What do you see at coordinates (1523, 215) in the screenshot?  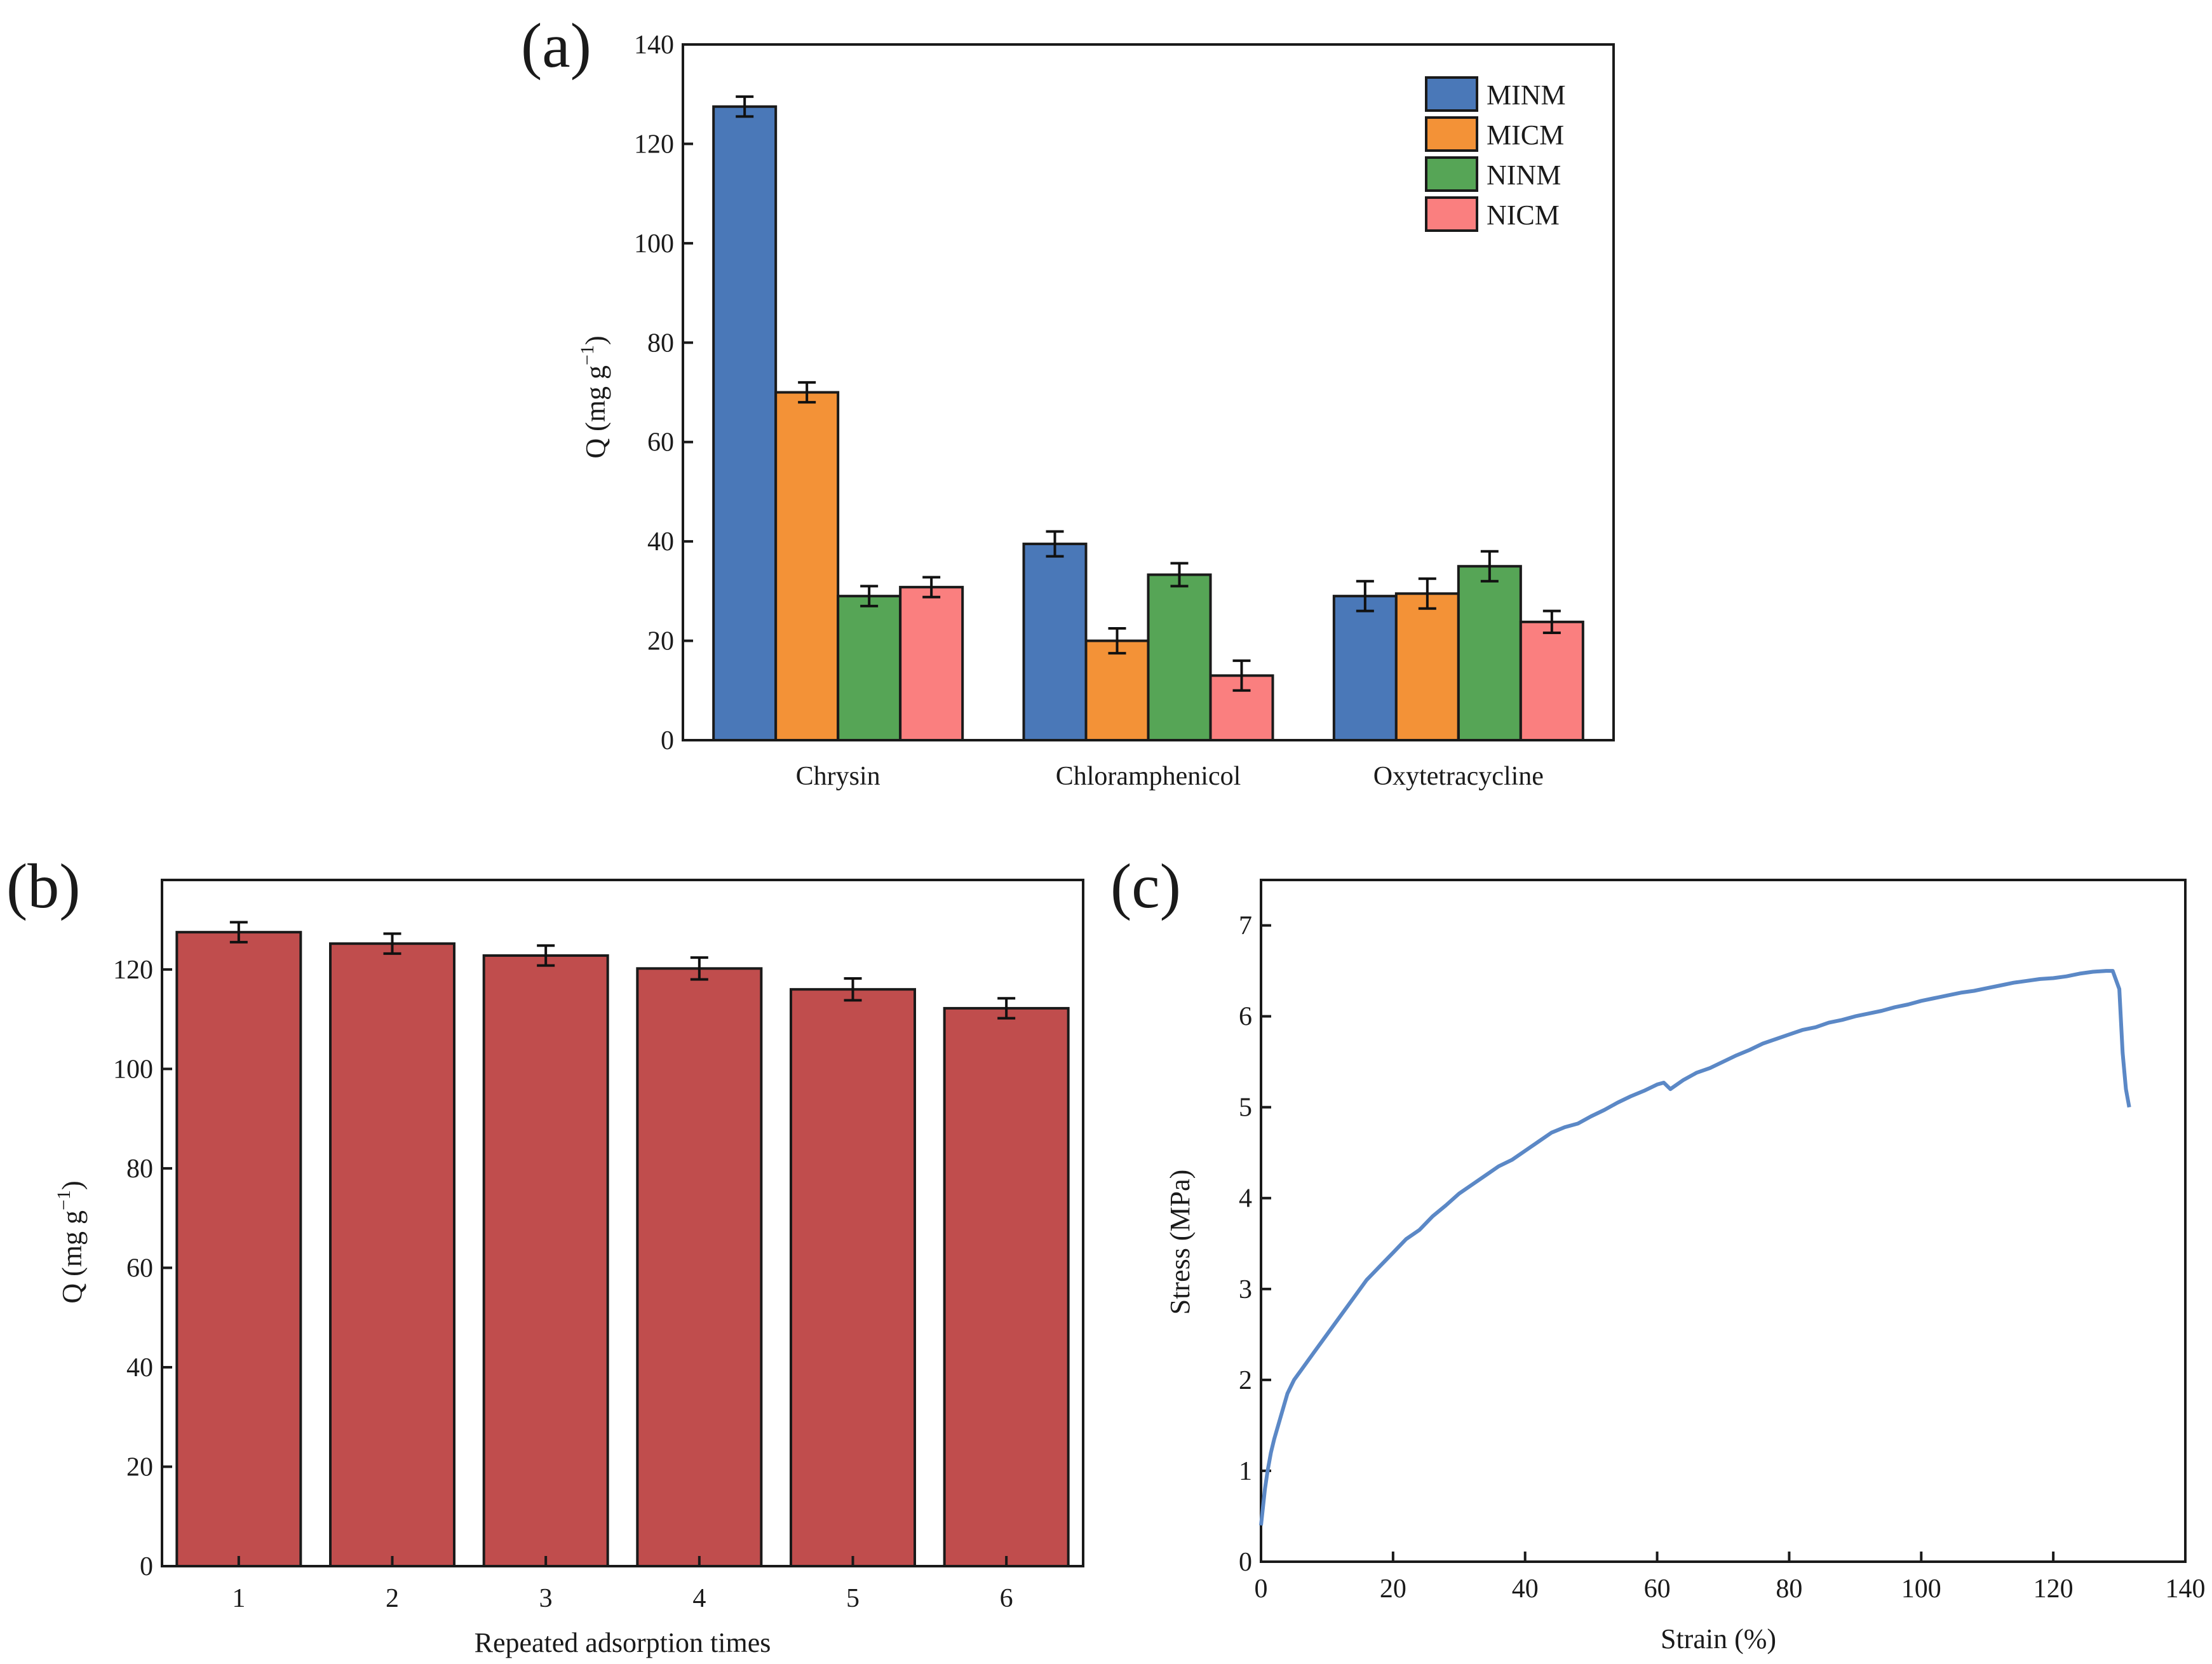 I see `panel-a-legend-label-nicm: NICM` at bounding box center [1523, 215].